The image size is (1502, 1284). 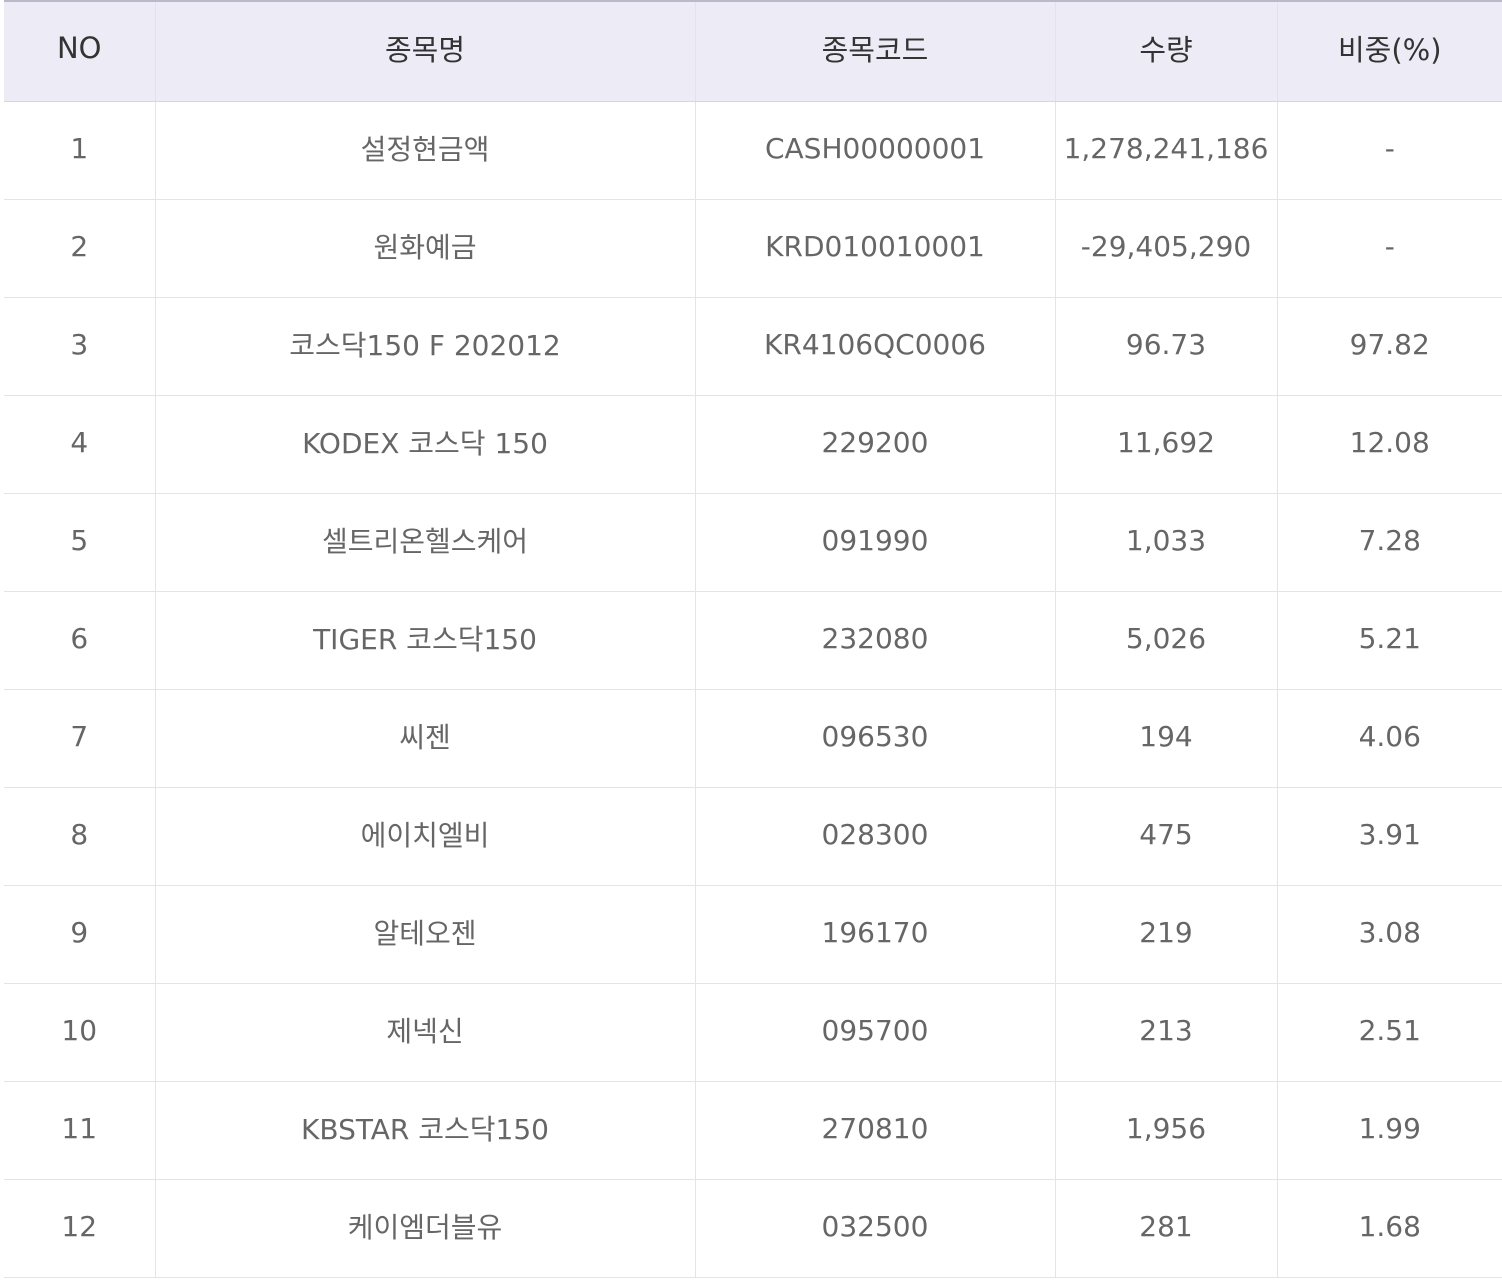 What do you see at coordinates (79, 934) in the screenshot?
I see `cell-no: 9` at bounding box center [79, 934].